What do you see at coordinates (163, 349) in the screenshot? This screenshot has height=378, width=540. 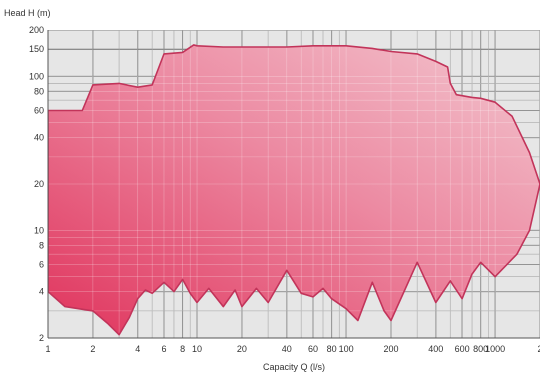 I see `x-tick-label: 6` at bounding box center [163, 349].